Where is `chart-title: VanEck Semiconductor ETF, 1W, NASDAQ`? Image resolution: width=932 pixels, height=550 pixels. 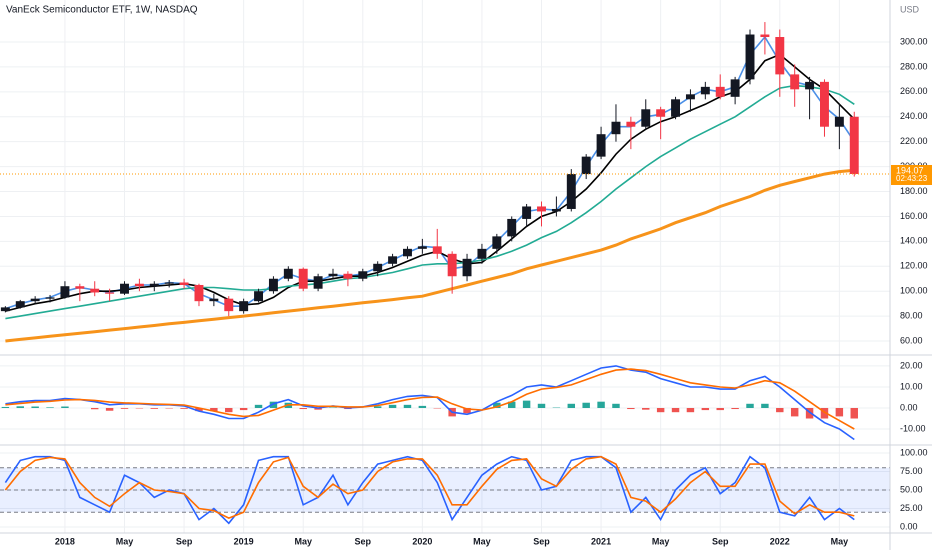
chart-title: VanEck Semiconductor ETF, 1W, NASDAQ is located at coordinates (102, 10).